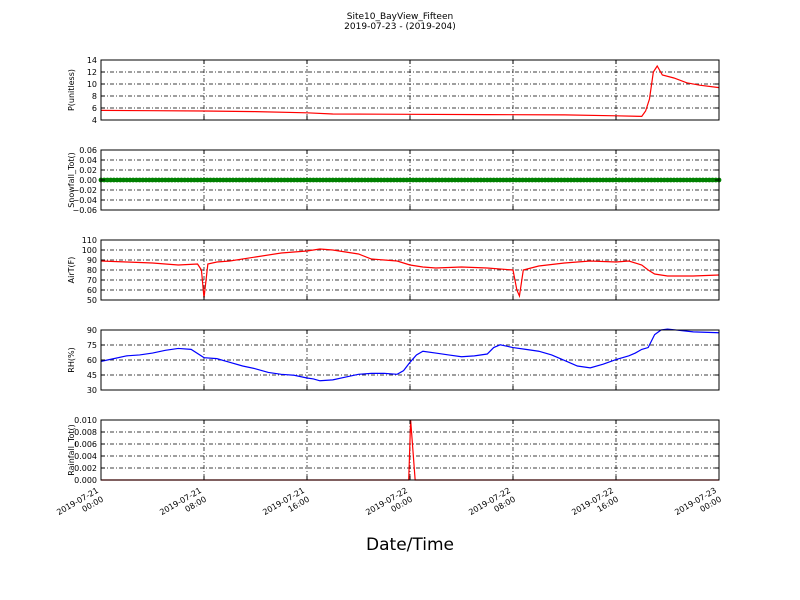 This screenshot has width=800, height=600. What do you see at coordinates (92, 60) in the screenshot?
I see `y-tick-label: 14` at bounding box center [92, 60].